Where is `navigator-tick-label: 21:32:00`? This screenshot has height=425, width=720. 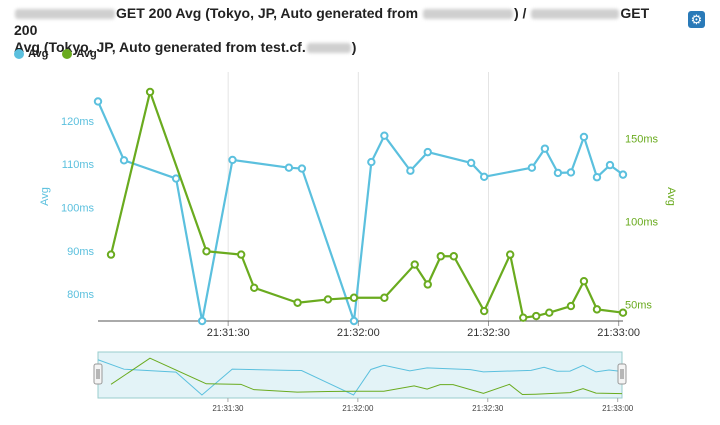 navigator-tick-label: 21:32:00 is located at coordinates (358, 408).